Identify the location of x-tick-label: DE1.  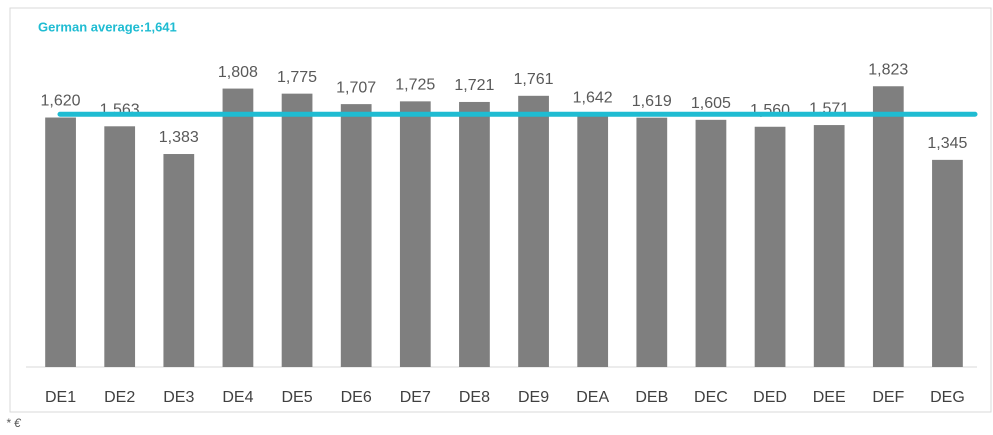
(60, 397).